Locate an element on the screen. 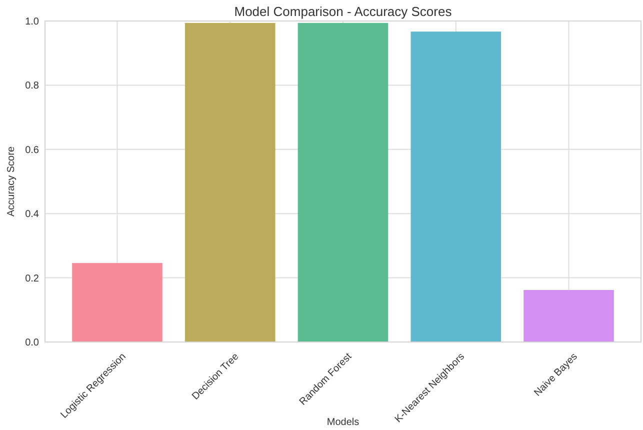 This screenshot has width=643, height=430. y-tick-label: 0.4 is located at coordinates (32, 214).